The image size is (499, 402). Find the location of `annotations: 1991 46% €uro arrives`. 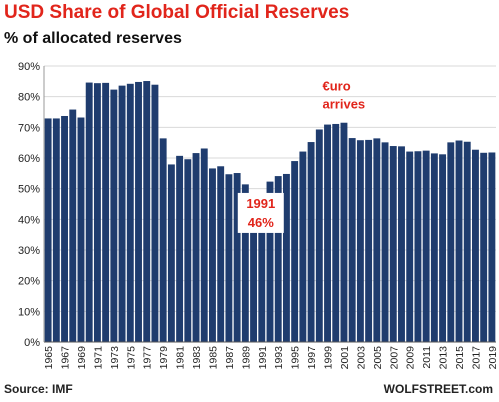

annotations: 1991 46% €uro arrives is located at coordinates (301, 156).